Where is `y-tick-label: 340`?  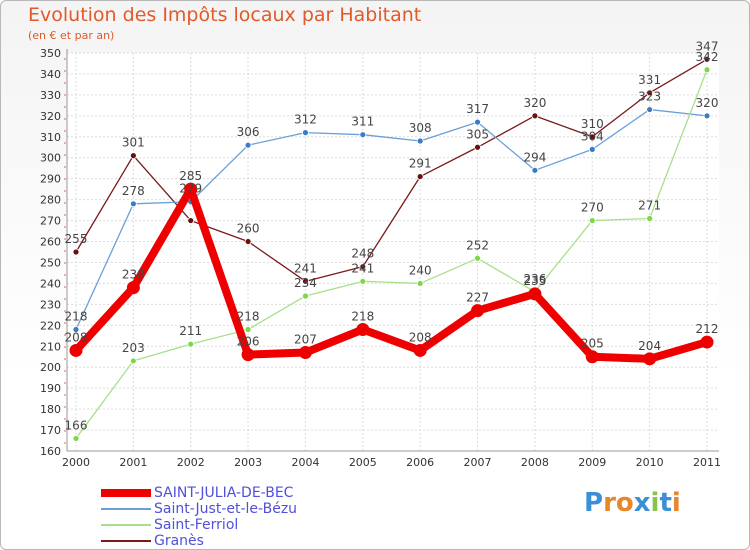
y-tick-label: 340 is located at coordinates (50, 74).